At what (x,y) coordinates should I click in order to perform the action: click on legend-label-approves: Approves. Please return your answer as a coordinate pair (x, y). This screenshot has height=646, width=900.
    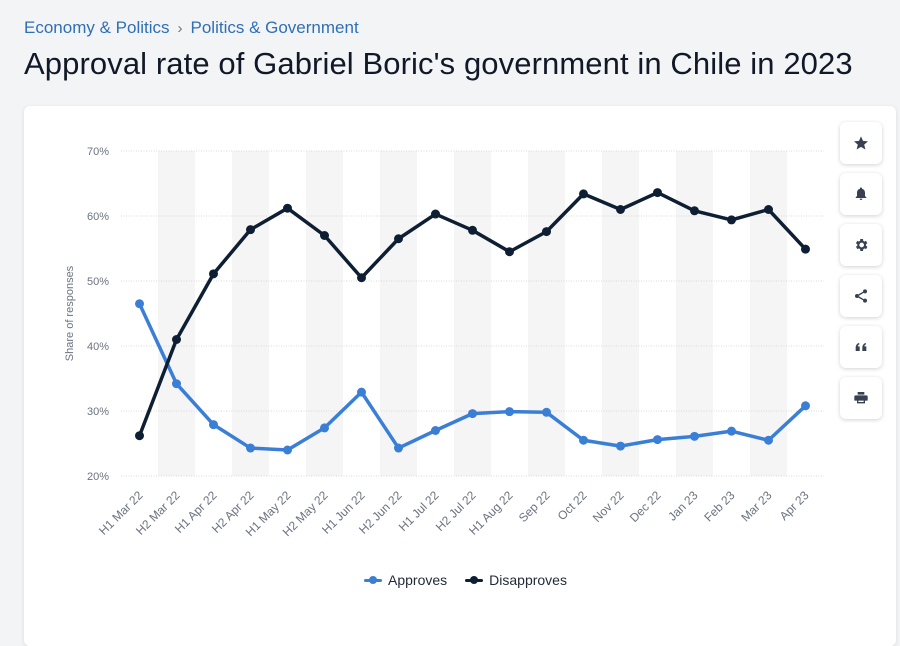
    Looking at the image, I should click on (418, 580).